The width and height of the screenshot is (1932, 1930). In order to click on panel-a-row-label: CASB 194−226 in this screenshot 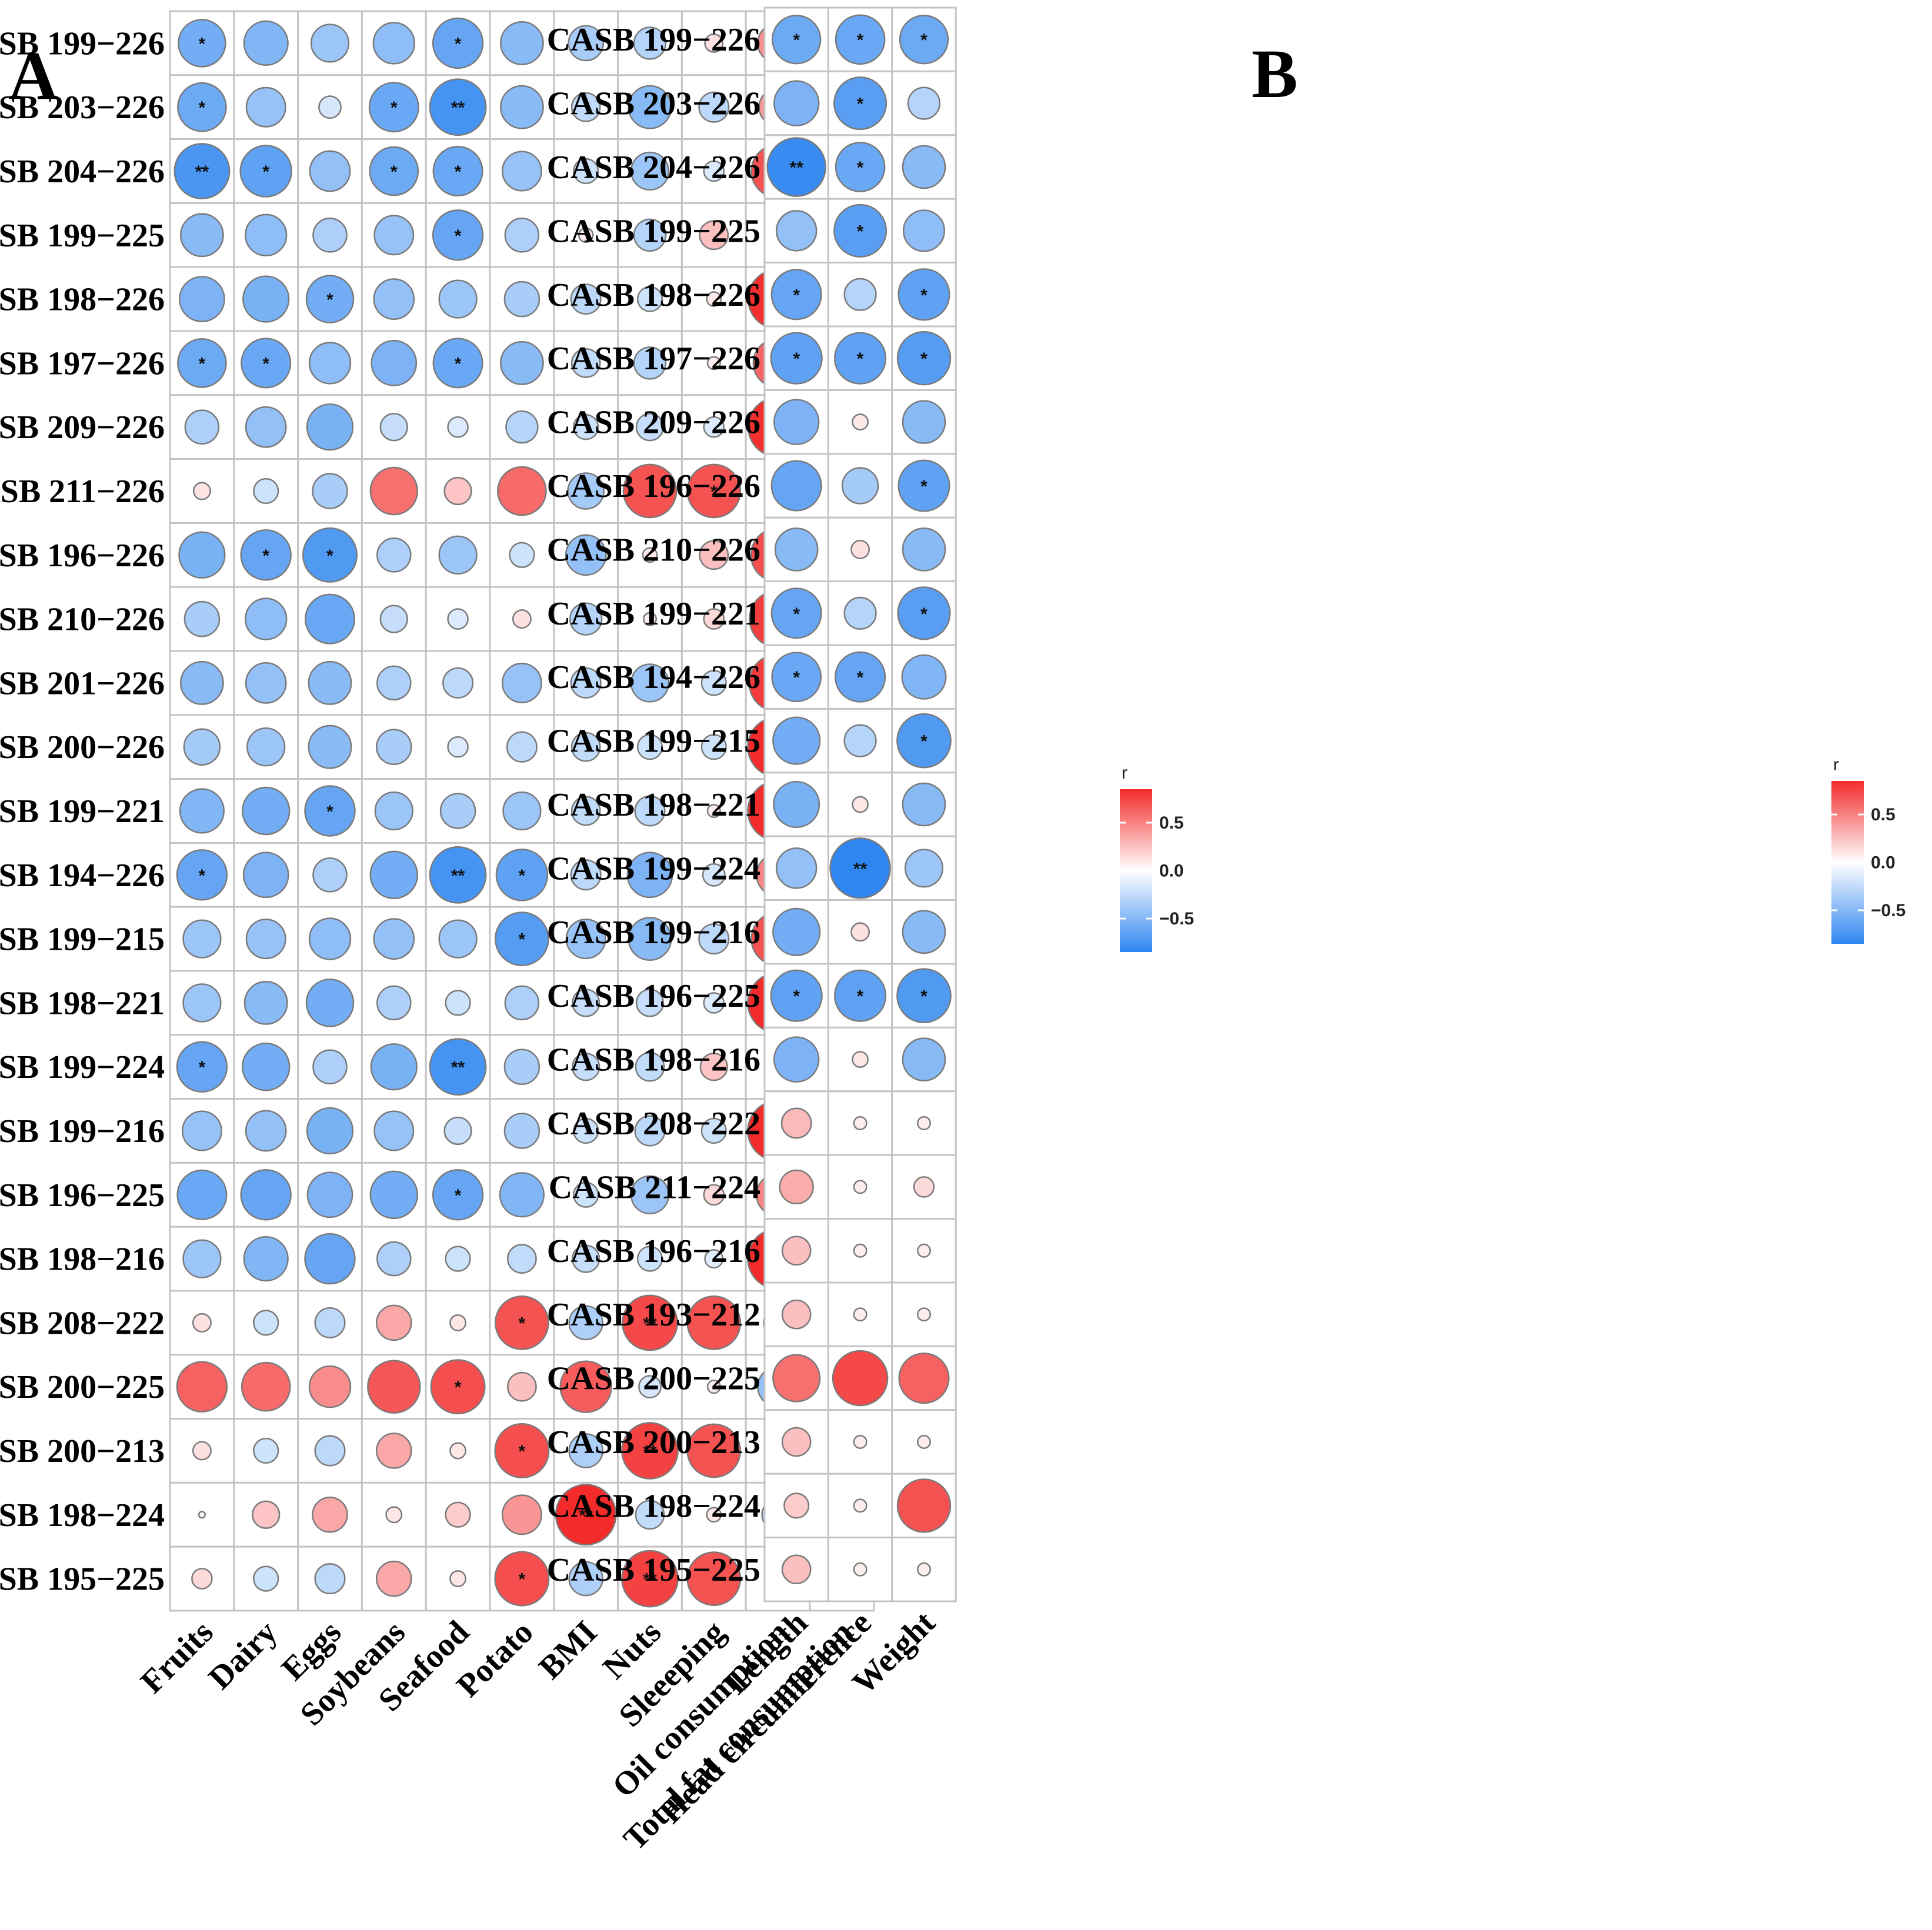, I will do `click(82, 875)`.